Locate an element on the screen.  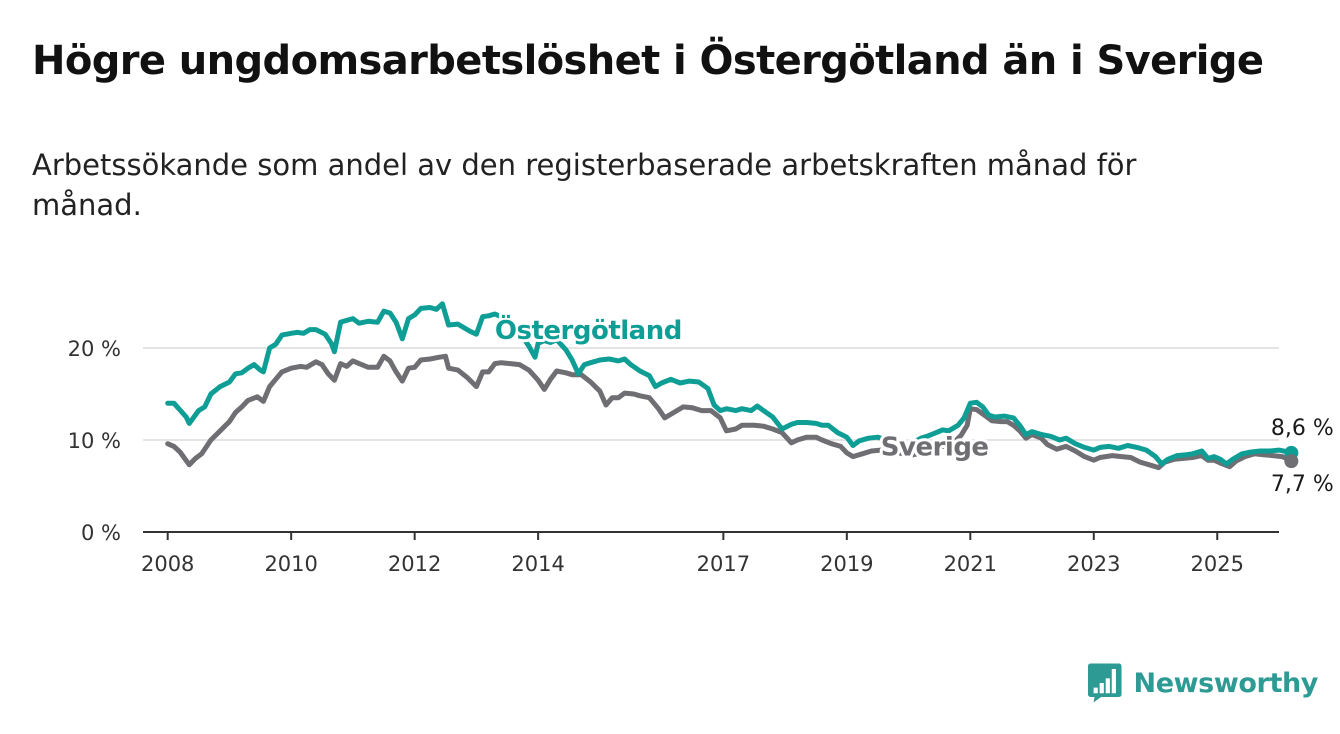
series-end-label: 8,6 % is located at coordinates (1302, 428).